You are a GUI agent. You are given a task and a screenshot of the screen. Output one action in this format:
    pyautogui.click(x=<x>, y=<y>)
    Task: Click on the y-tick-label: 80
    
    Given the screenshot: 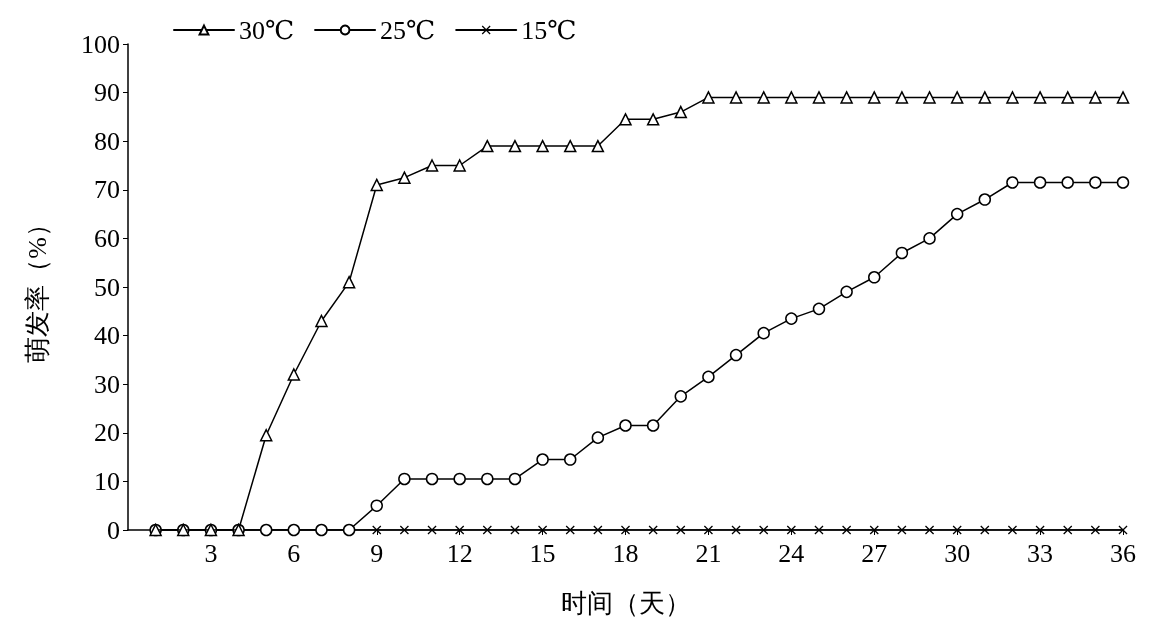 What is the action you would take?
    pyautogui.click(x=107, y=141)
    